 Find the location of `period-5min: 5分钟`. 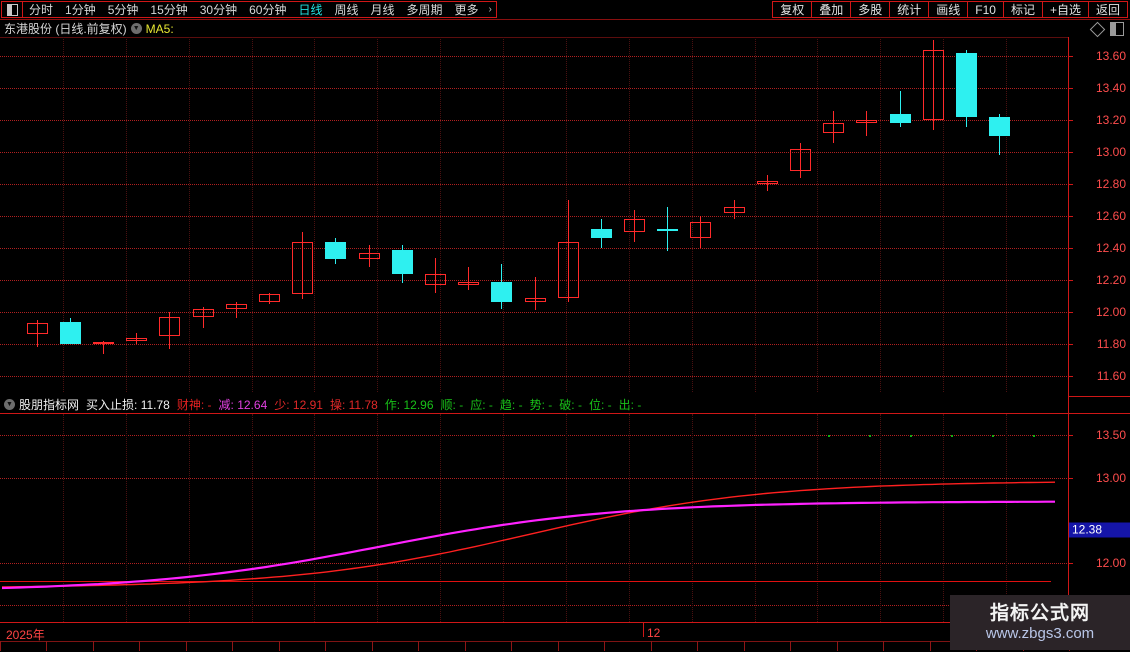

period-5min: 5分钟 is located at coordinates (123, 10).